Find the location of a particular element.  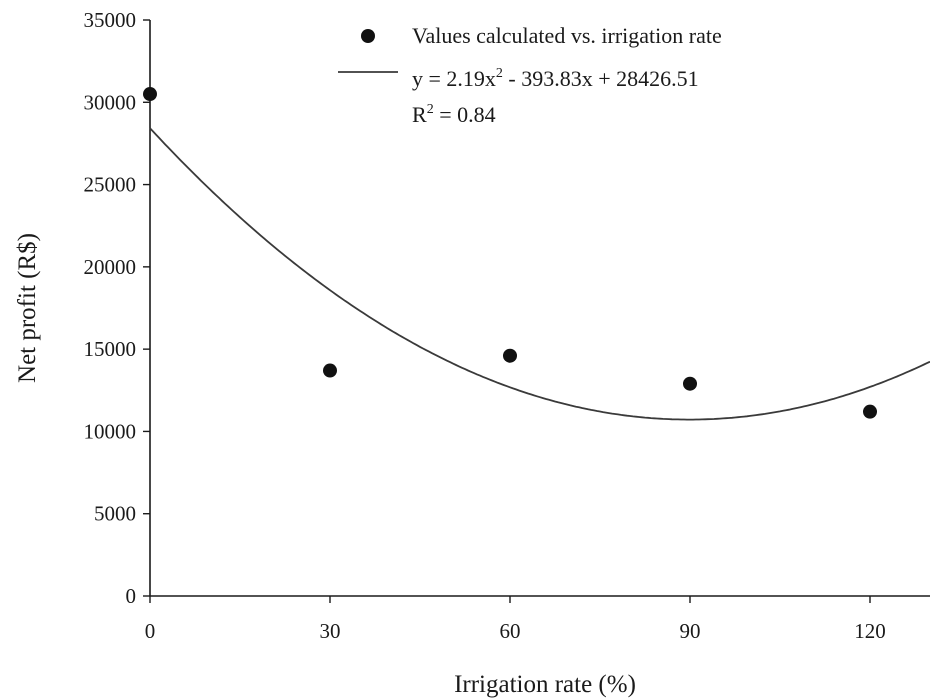

y-tick-label: 35000 is located at coordinates (110, 20).